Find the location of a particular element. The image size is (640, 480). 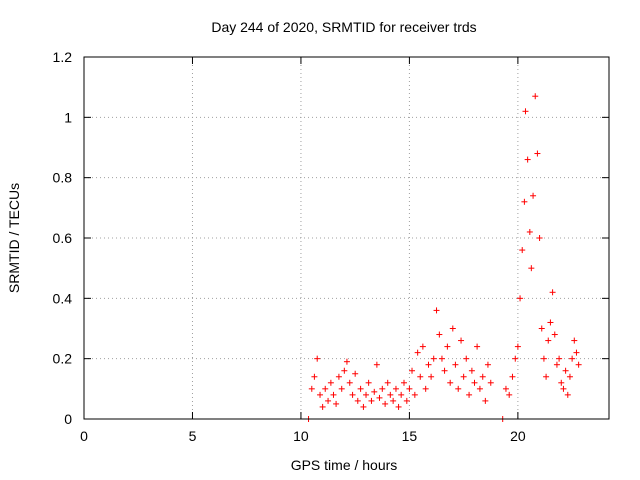

y-tick-label: 1 is located at coordinates (68, 117).